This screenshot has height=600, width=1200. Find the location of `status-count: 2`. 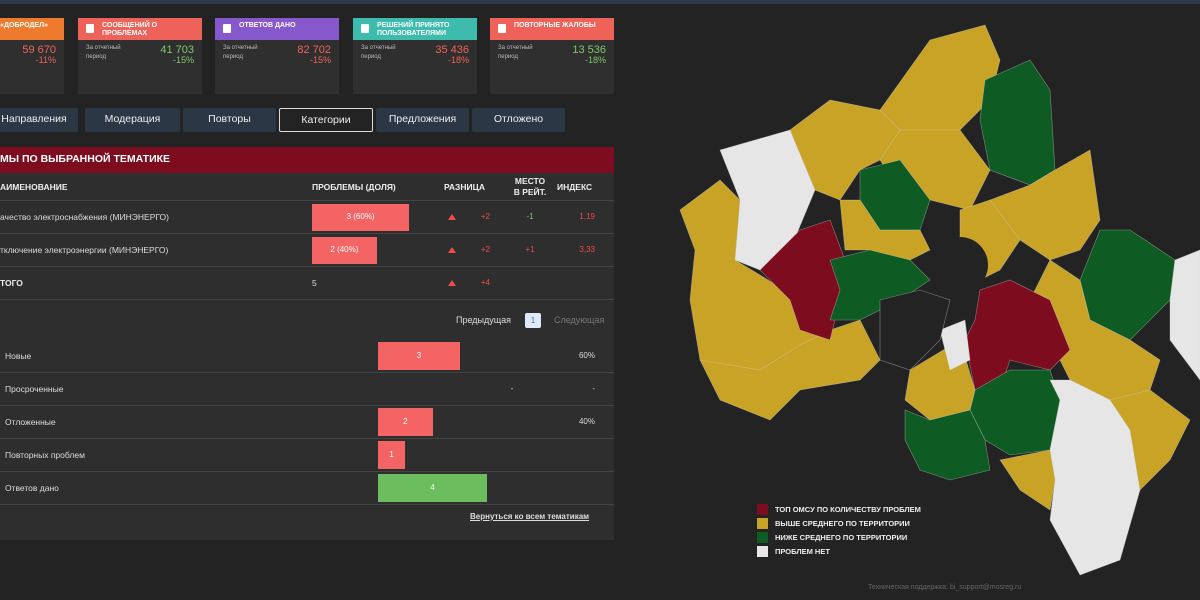

status-count: 2 is located at coordinates (405, 421).